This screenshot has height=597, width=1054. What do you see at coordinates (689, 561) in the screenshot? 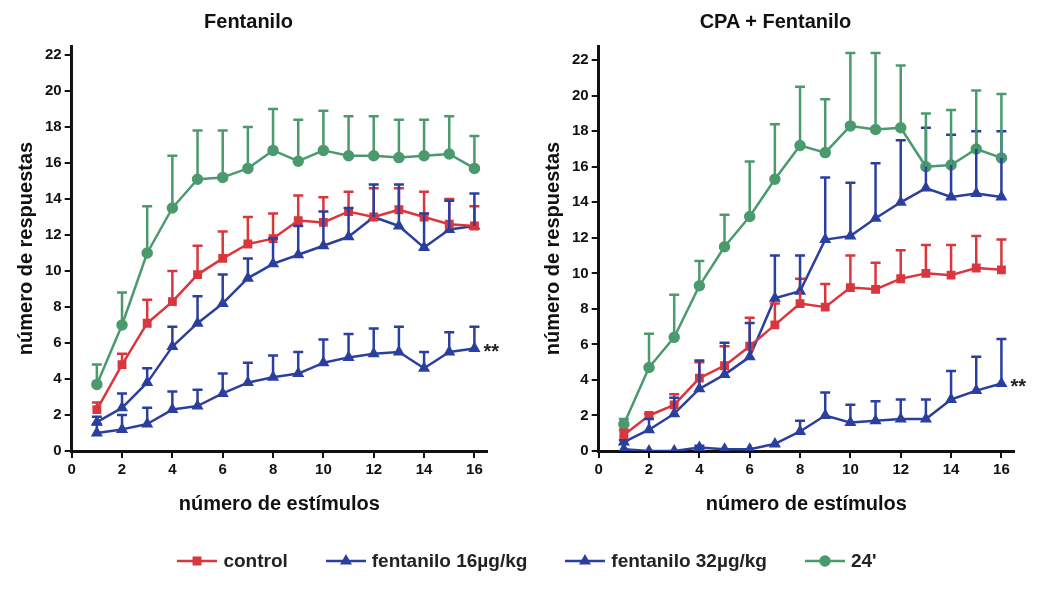
I see `legend-label: fentanilo 32µg/kg` at bounding box center [689, 561].